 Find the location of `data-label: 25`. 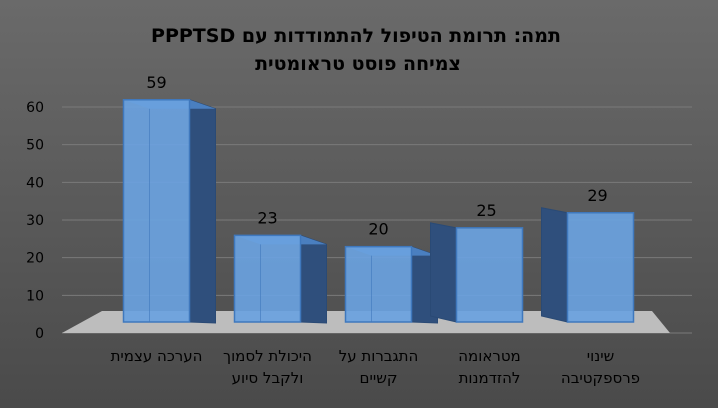

data-label: 25 is located at coordinates (486, 210).